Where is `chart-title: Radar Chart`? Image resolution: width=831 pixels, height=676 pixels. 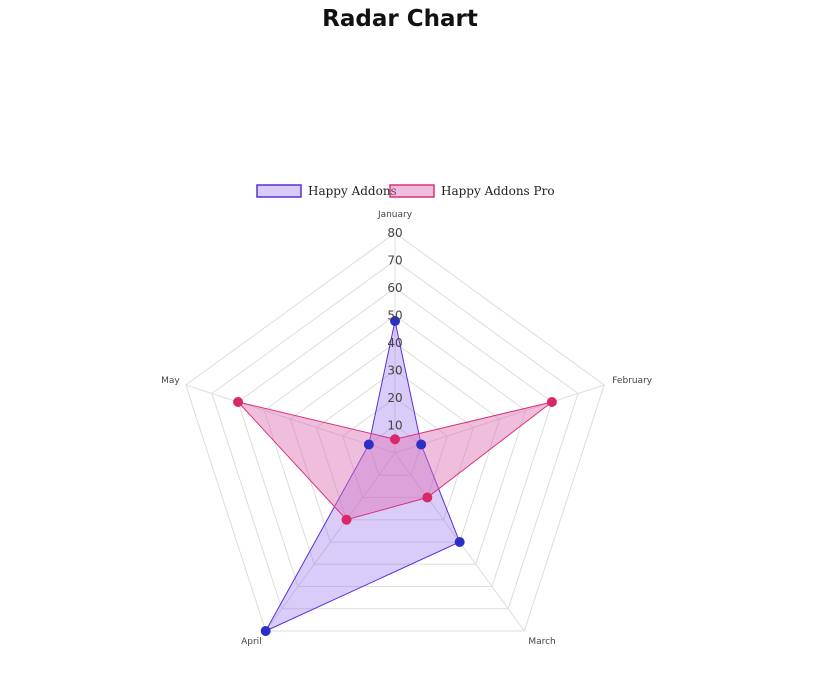 chart-title: Radar Chart is located at coordinates (400, 19).